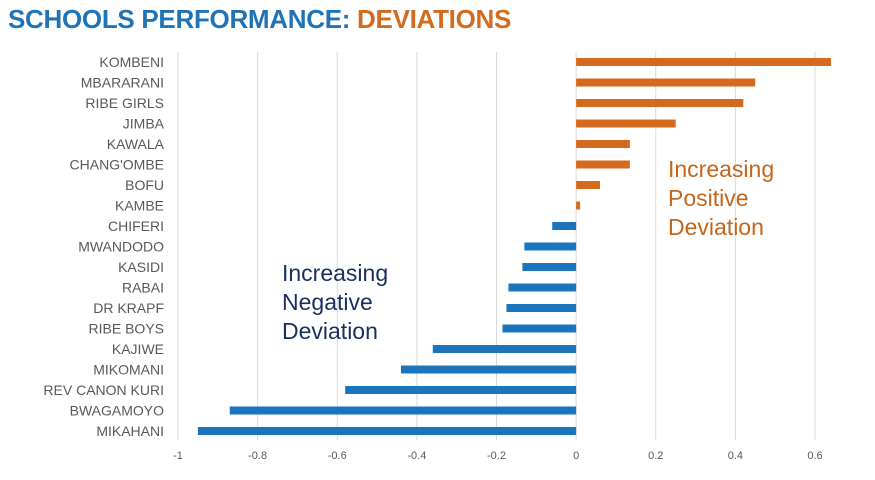 The height and width of the screenshot is (480, 875). What do you see at coordinates (136, 144) in the screenshot?
I see `category-label: KAWALA` at bounding box center [136, 144].